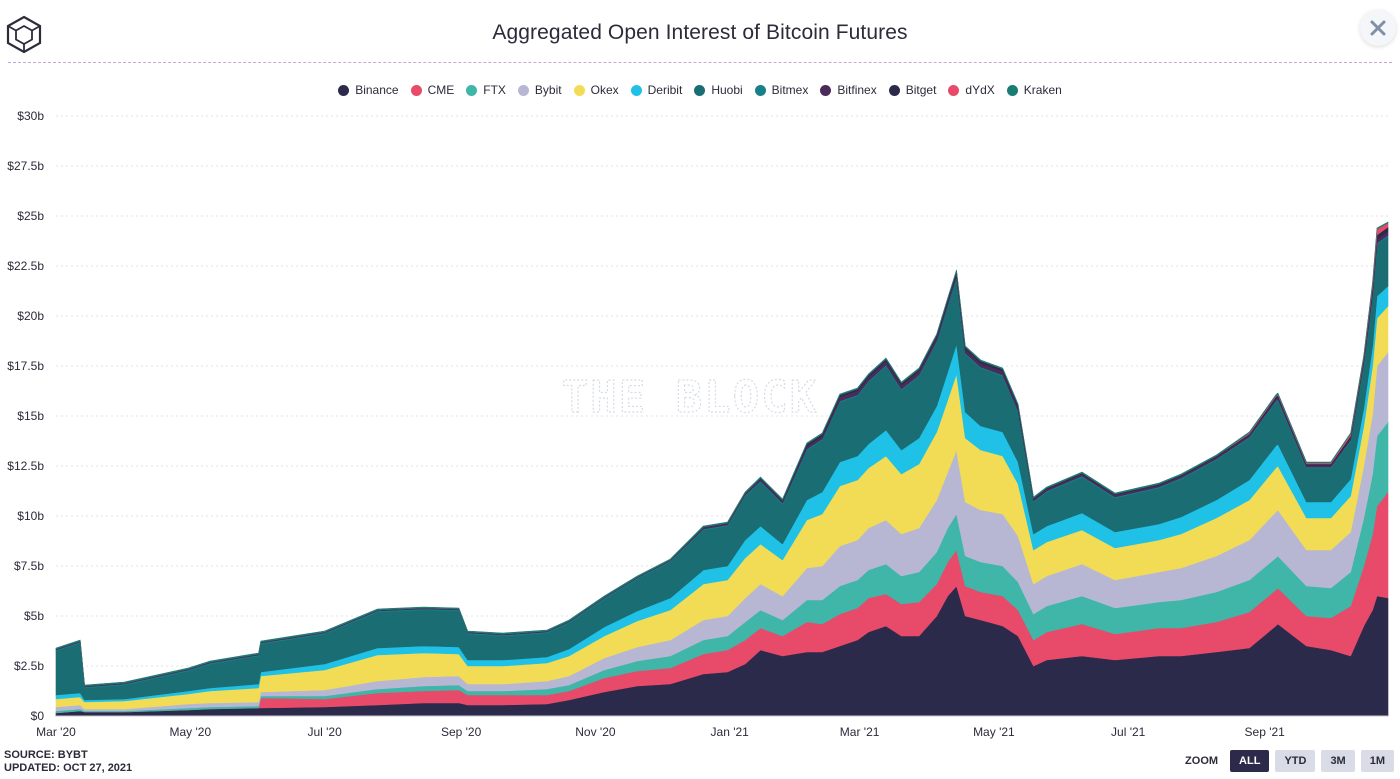  Describe the element at coordinates (29, 666) in the screenshot. I see `y-tick-label: $2.5b` at that location.